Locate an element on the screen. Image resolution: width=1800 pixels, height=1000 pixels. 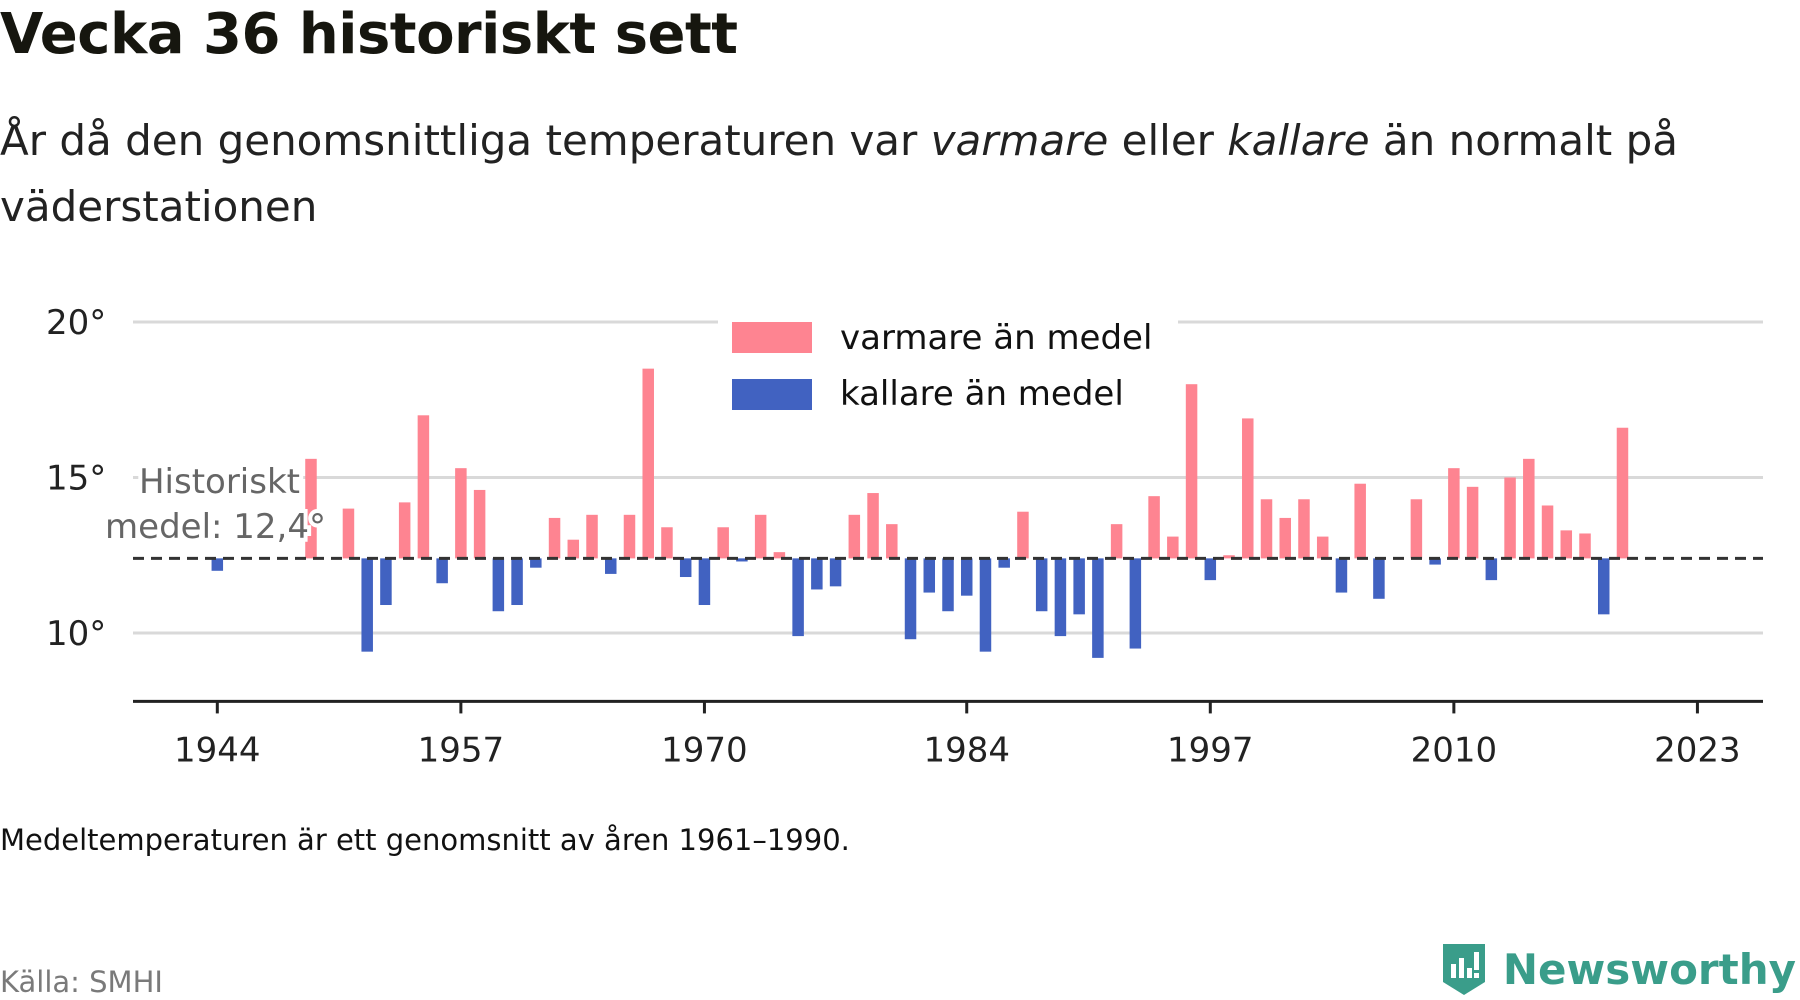
legend-label-warm: varmare än medel is located at coordinates (996, 338).